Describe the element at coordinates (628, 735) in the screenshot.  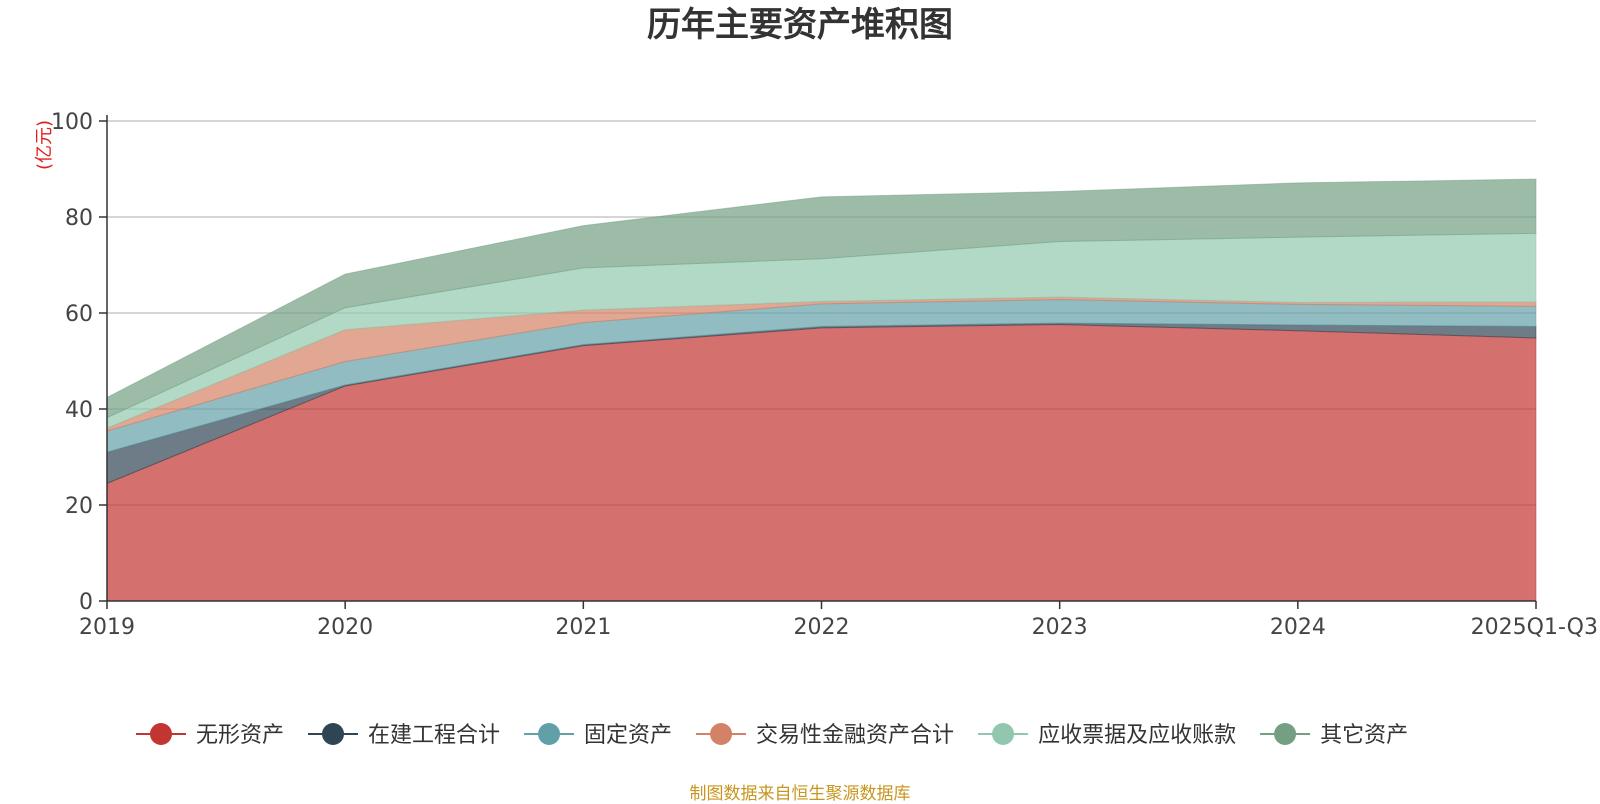
I see `legend-label-2: 固定资产` at that location.